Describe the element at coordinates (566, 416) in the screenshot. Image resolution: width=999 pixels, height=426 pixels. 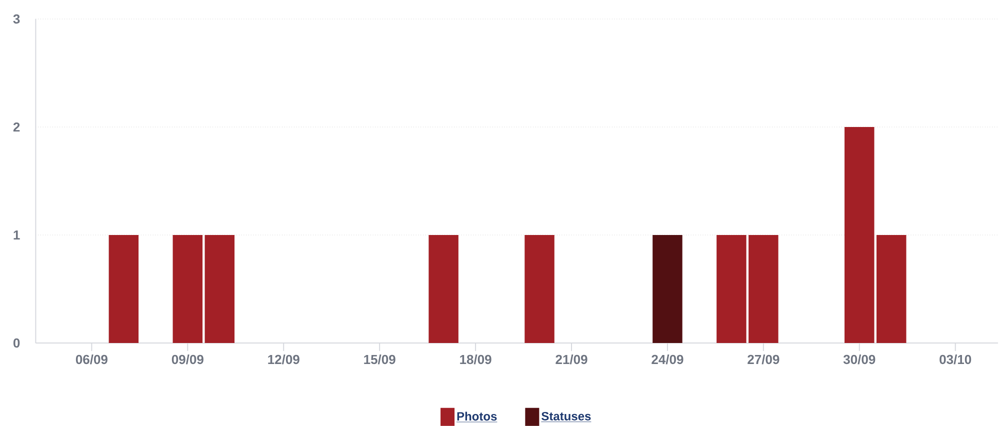
I see `legend-label: Statuses` at that location.